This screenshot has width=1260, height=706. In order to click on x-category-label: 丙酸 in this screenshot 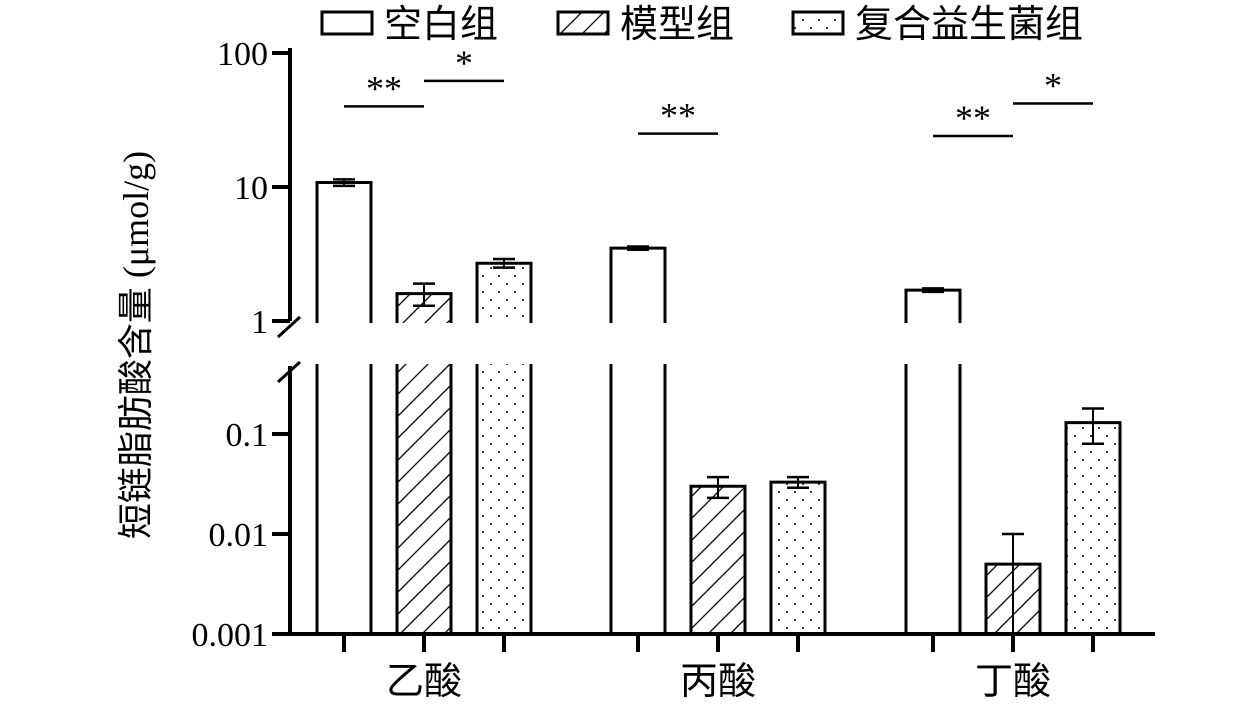, I will do `click(718, 682)`.